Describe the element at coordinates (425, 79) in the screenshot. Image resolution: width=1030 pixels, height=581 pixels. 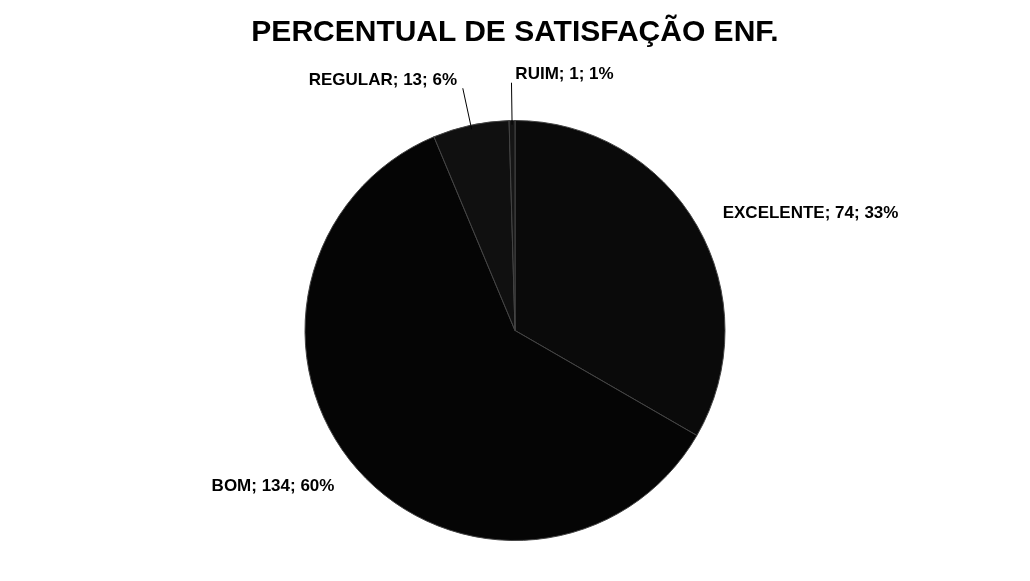
I see `data-label: ; 13; 6%` at that location.